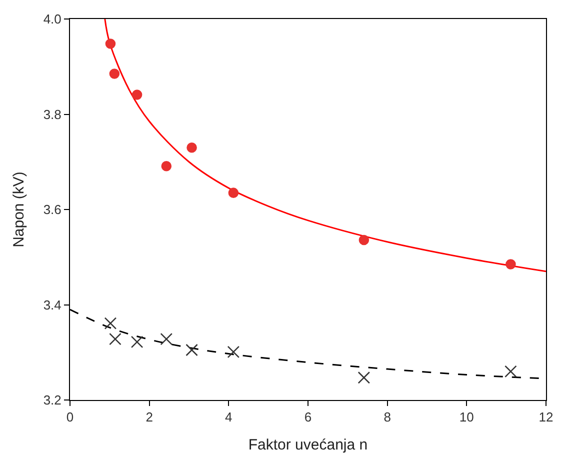 Image resolution: width=565 pixels, height=462 pixels. What do you see at coordinates (228, 417) in the screenshot?
I see `x-tick-label: 4` at bounding box center [228, 417].